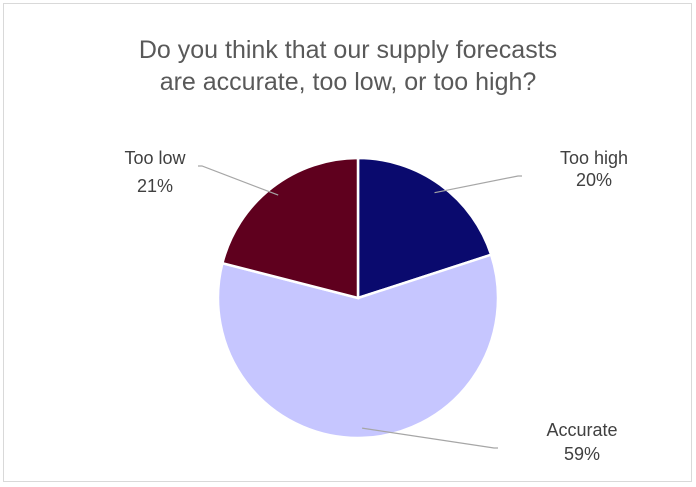  I want to click on data-label-category: Too low, so click(155, 158).